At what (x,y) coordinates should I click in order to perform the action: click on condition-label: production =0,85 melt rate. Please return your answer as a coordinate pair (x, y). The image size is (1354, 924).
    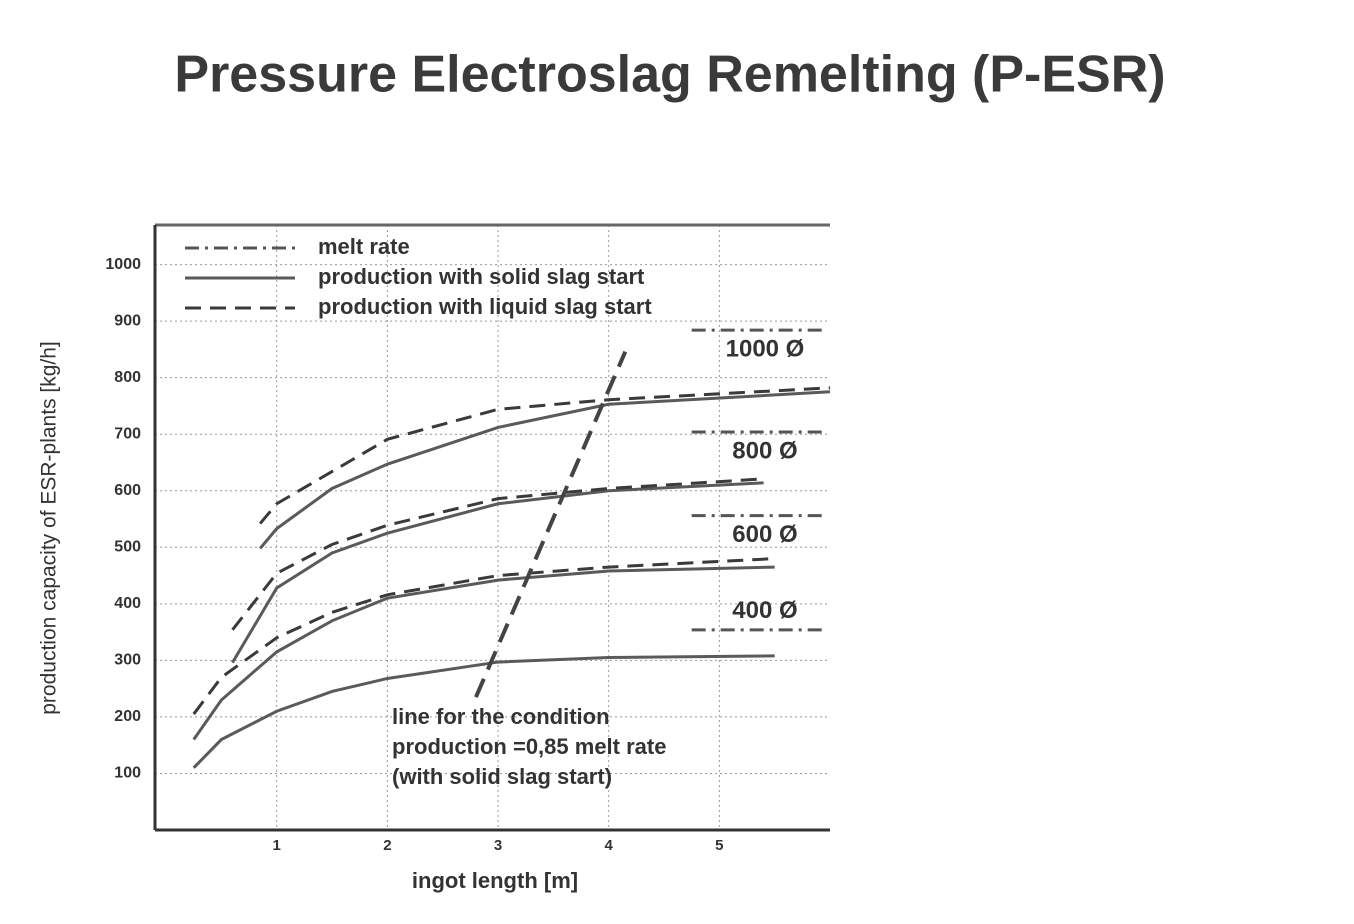
    Looking at the image, I should click on (529, 746).